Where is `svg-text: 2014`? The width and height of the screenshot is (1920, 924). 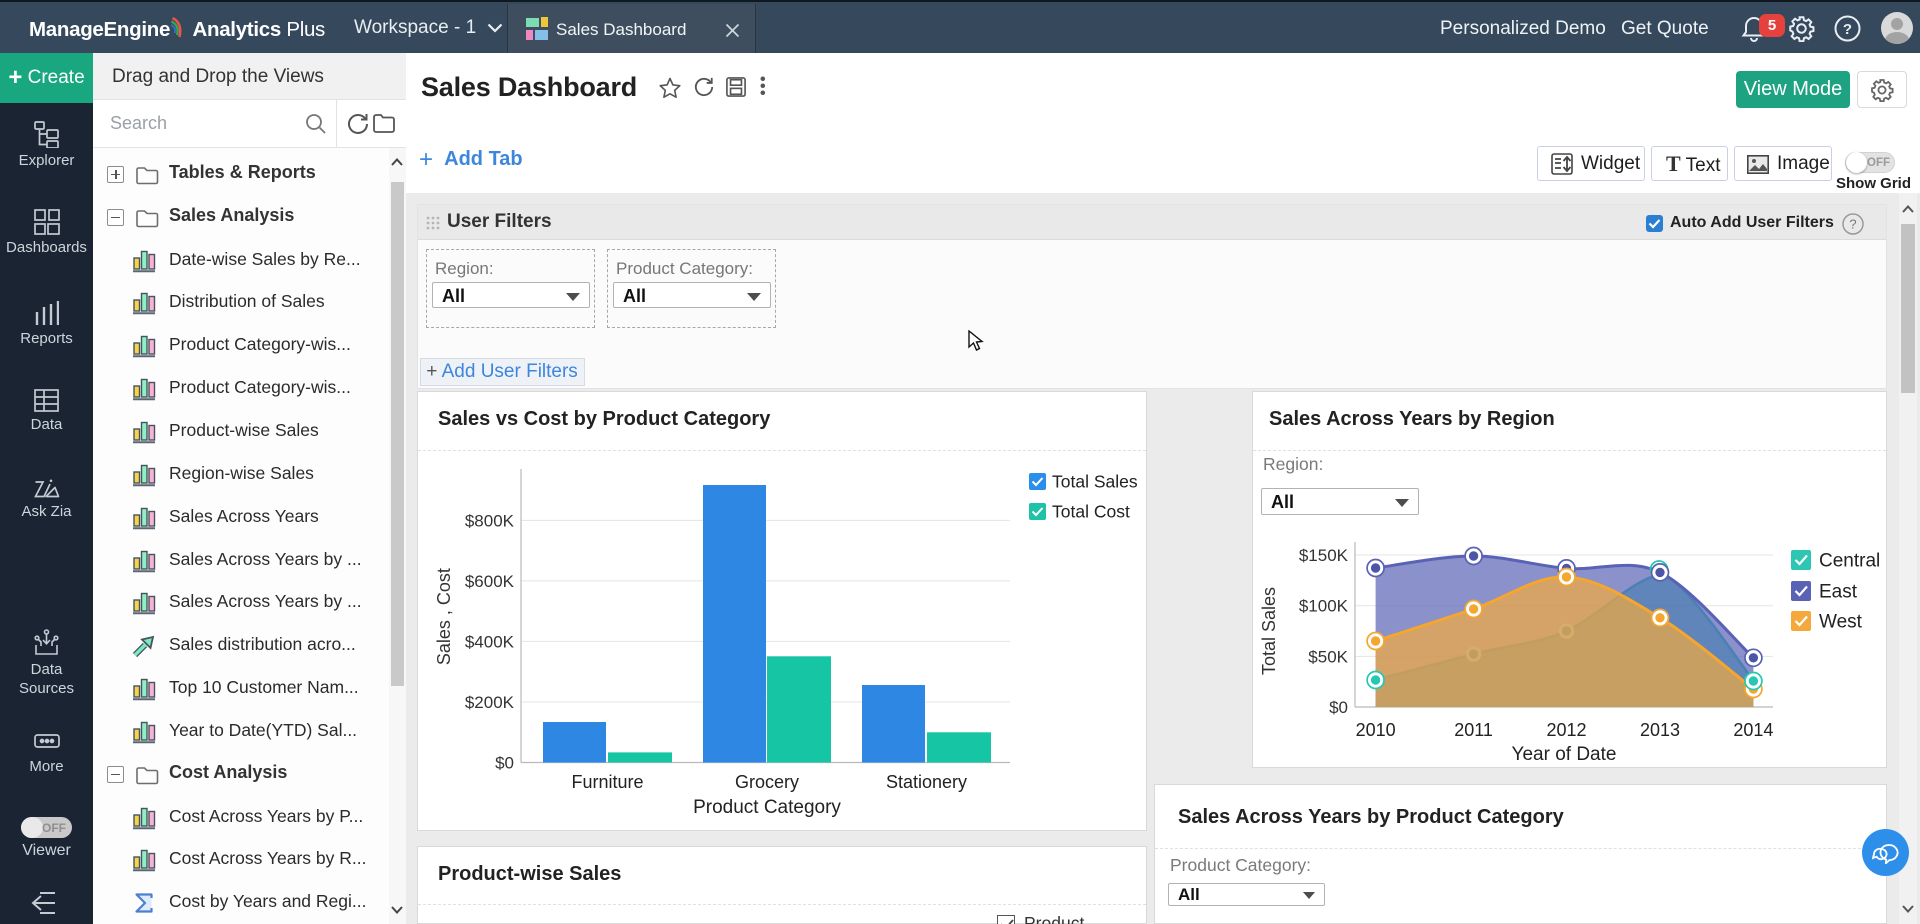
svg-text: 2014 is located at coordinates (1753, 730).